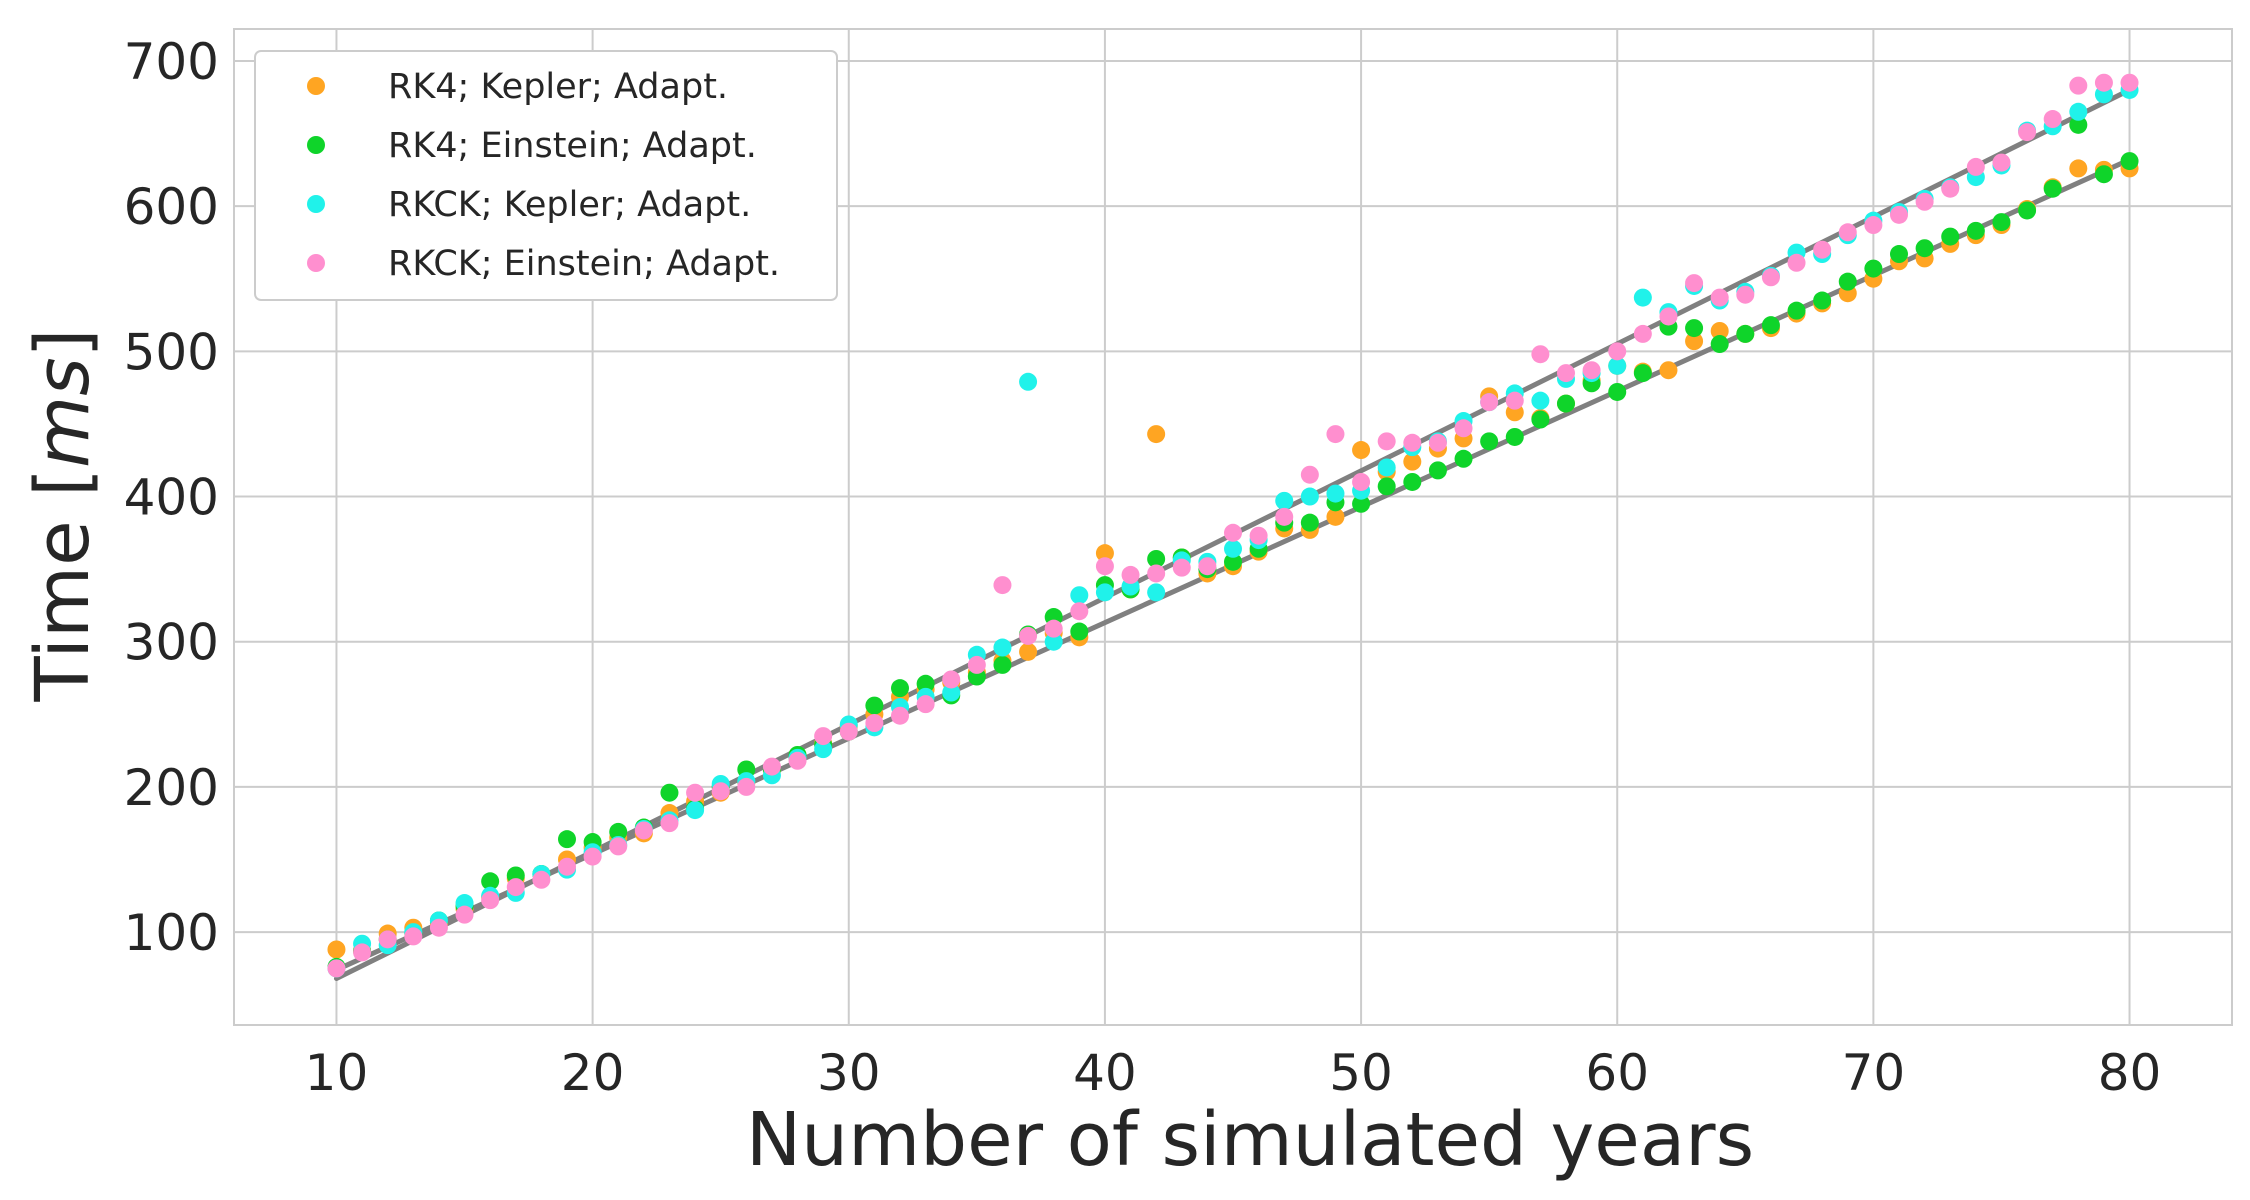 The height and width of the screenshot is (1200, 2250). Describe the element at coordinates (1105, 1073) in the screenshot. I see `x-tick-label: 40` at that location.